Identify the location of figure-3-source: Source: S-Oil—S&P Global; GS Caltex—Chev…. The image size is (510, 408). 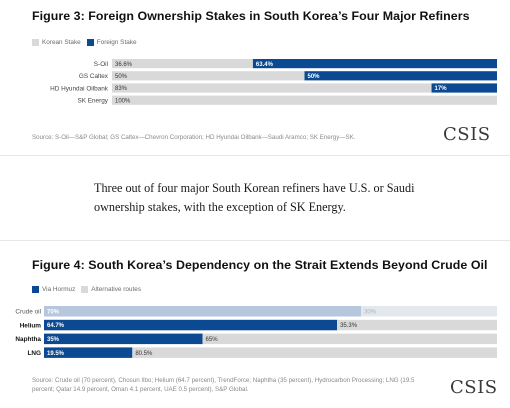
(194, 137).